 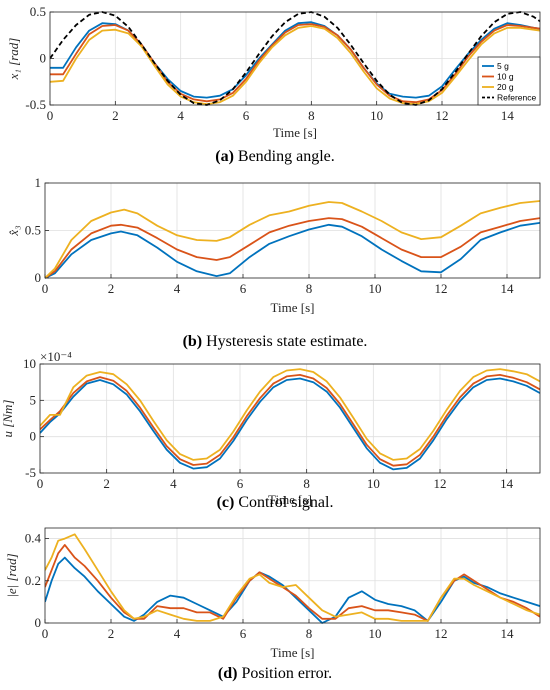 I want to click on caption-d: (d) Position error., so click(x=275, y=674).